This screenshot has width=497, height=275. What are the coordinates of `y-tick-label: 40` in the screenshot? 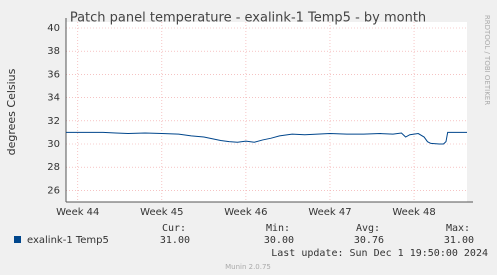 It's located at (53, 28).